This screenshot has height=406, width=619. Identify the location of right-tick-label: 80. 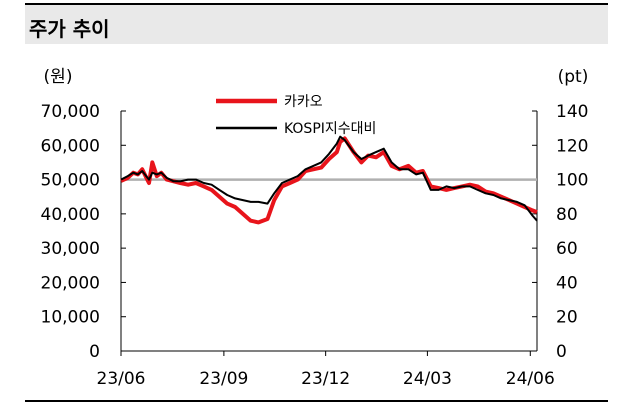
(567, 215).